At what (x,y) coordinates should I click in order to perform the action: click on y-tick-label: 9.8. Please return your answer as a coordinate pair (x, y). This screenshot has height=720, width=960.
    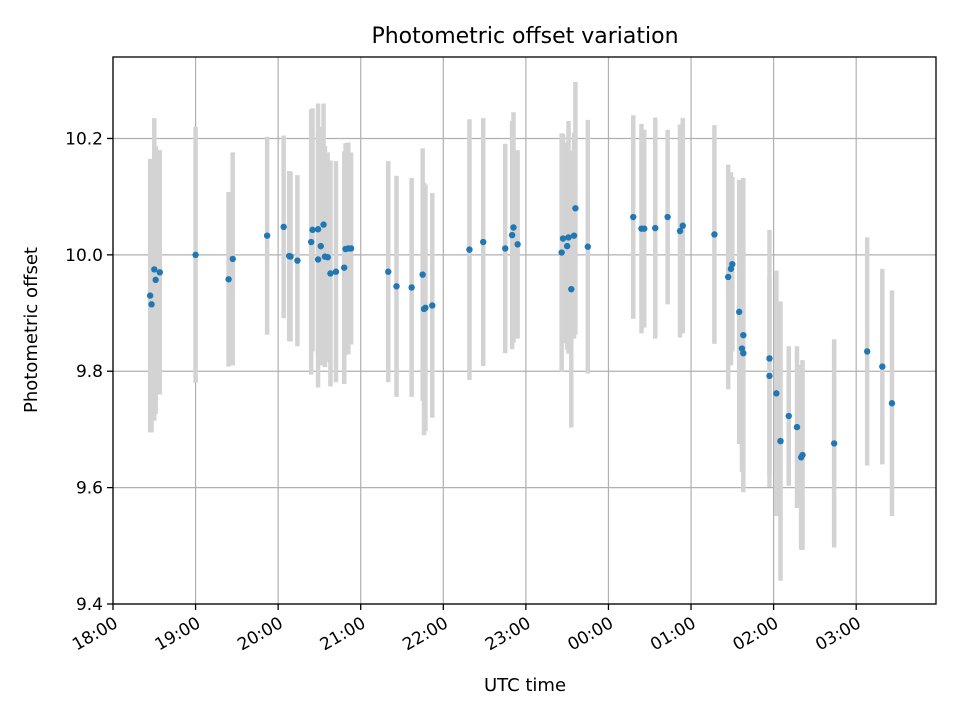
    Looking at the image, I should click on (89, 372).